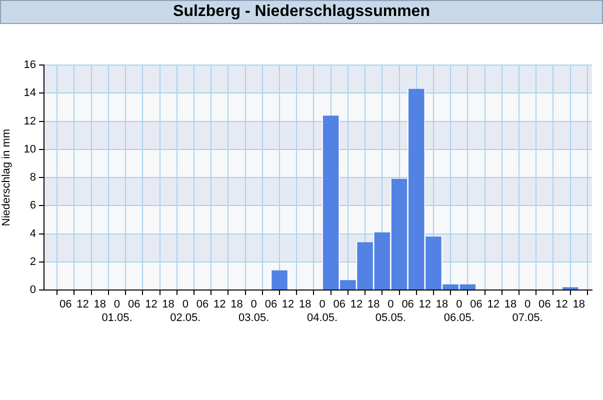 The height and width of the screenshot is (400, 603). Describe the element at coordinates (30, 65) in the screenshot. I see `y-tick-label: 16` at that location.